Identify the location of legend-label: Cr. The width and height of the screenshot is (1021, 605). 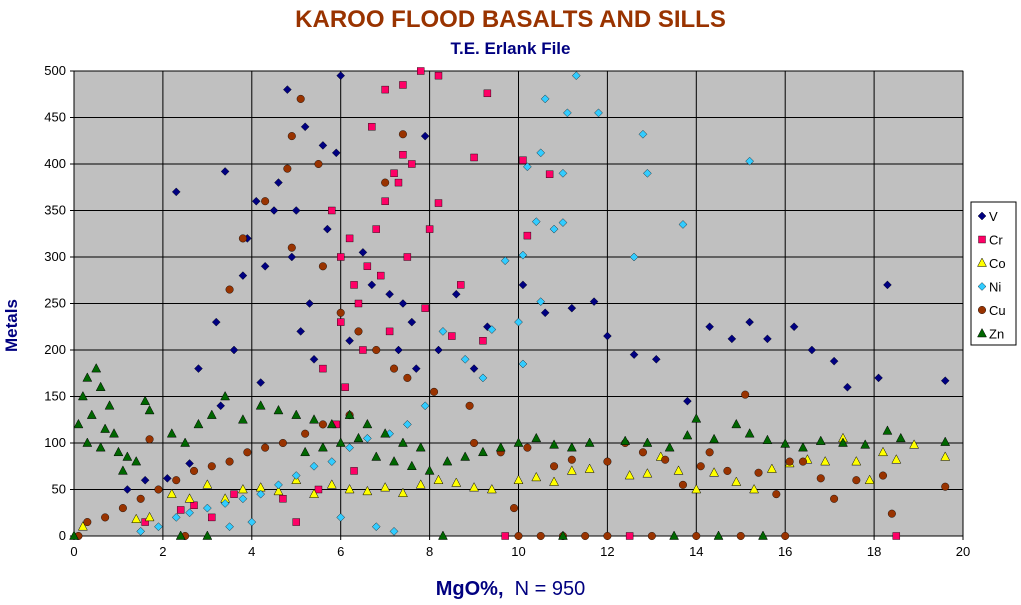
(996, 240).